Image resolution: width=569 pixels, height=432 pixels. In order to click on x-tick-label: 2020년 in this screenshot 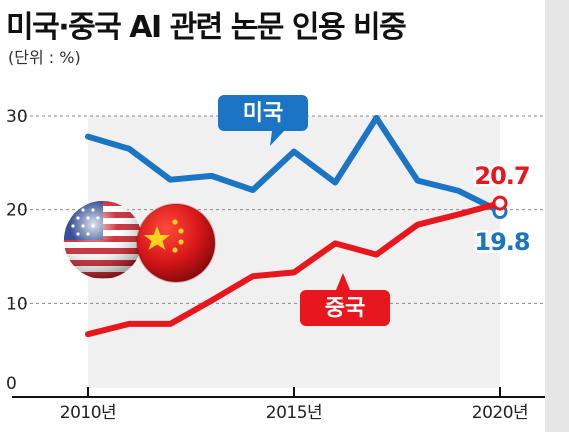, I will do `click(500, 413)`.